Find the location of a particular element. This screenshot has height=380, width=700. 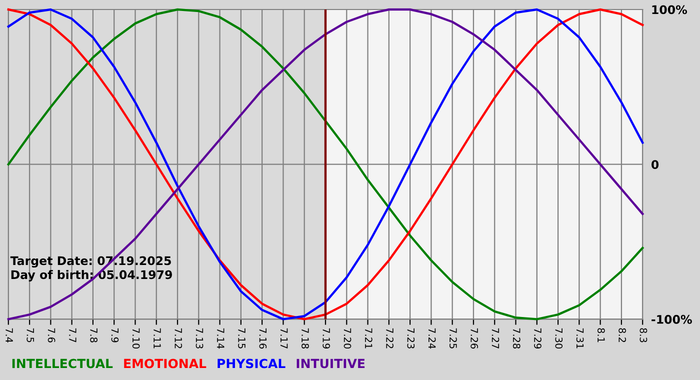

x-tick-label: 7.29 is located at coordinates (538, 338).